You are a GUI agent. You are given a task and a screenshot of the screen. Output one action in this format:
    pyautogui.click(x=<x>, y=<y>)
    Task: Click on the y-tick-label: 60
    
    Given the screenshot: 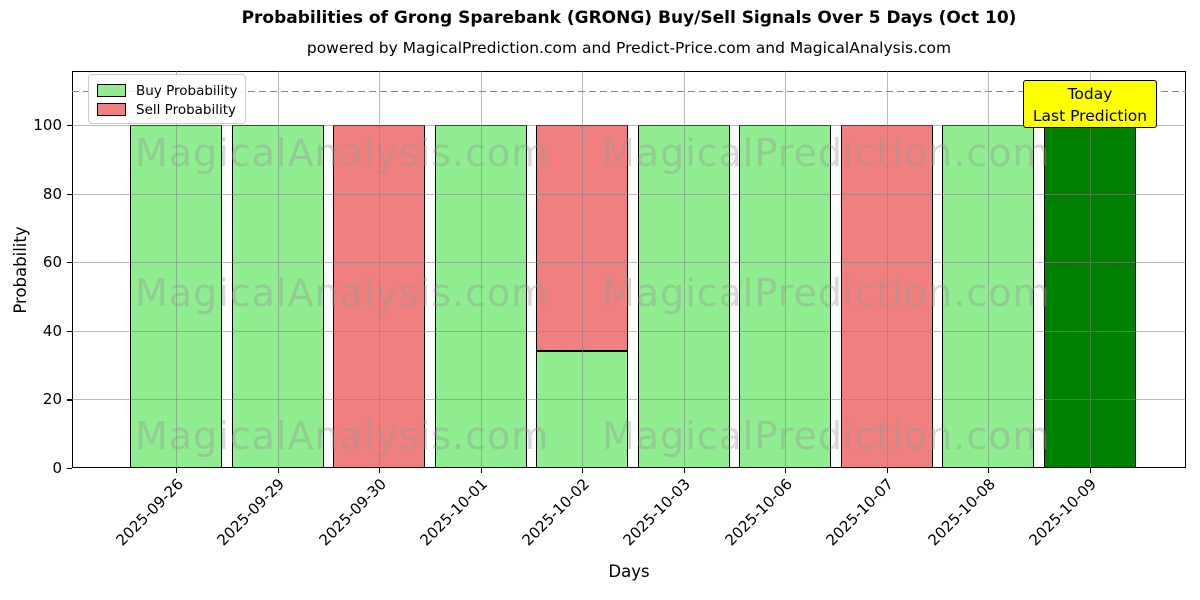 What is the action you would take?
    pyautogui.click(x=52, y=262)
    